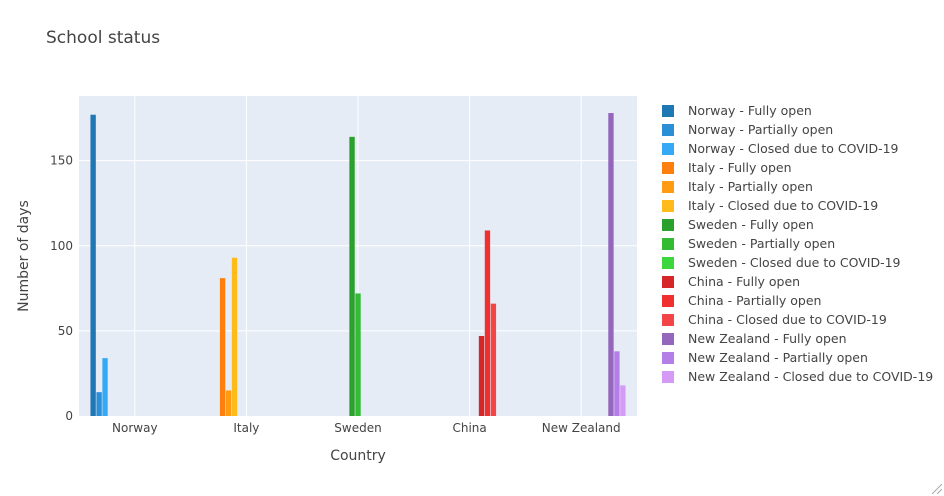 The image size is (944, 496). I want to click on legend-item: Italy - Closed due to COVID-19, so click(797, 205).